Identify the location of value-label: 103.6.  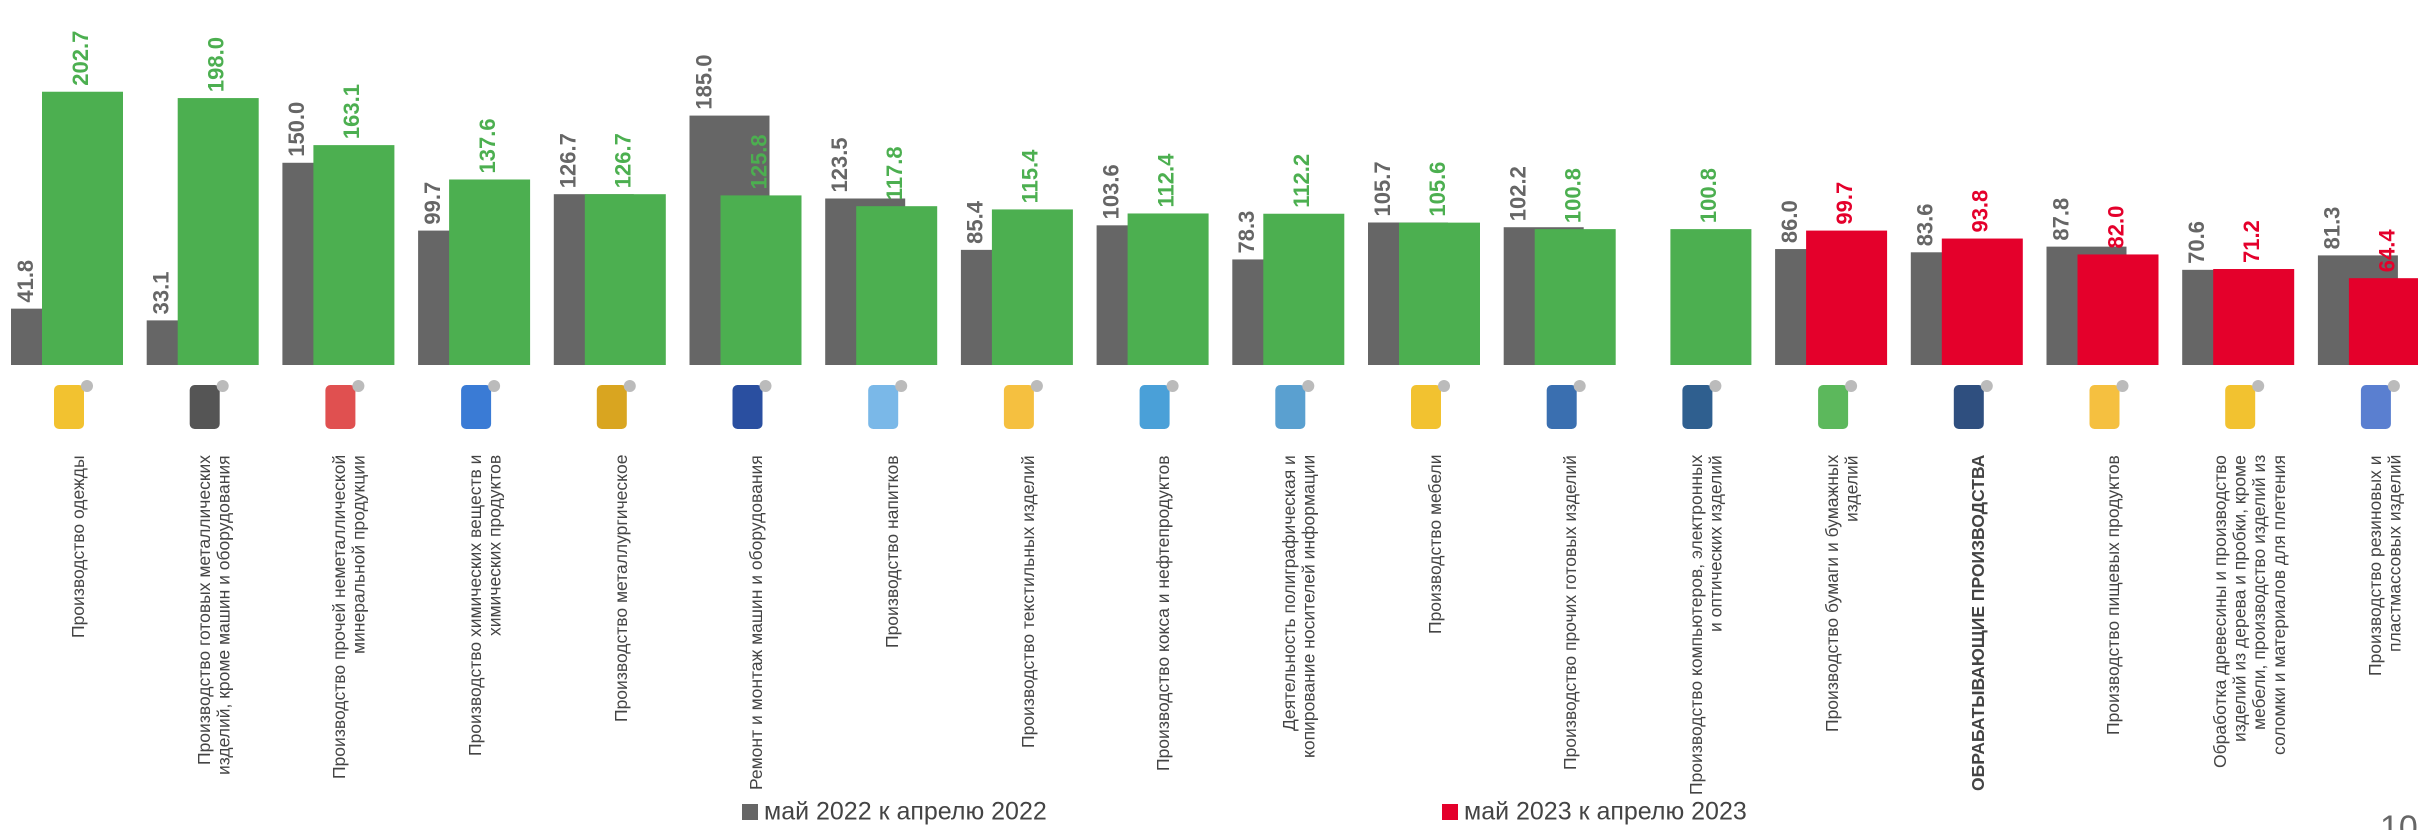
(1110, 191).